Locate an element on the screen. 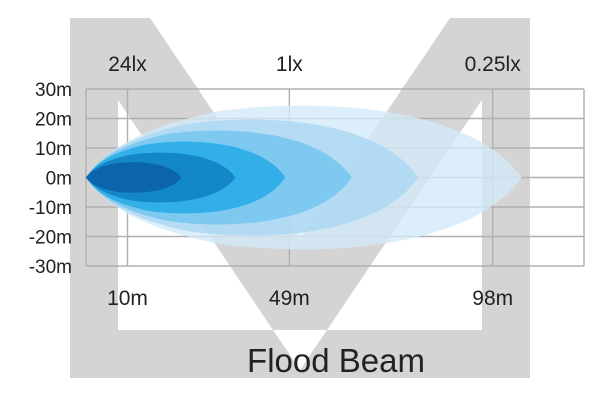  lux-labels: 24lx 1lx 0.25lx is located at coordinates (314, 64).